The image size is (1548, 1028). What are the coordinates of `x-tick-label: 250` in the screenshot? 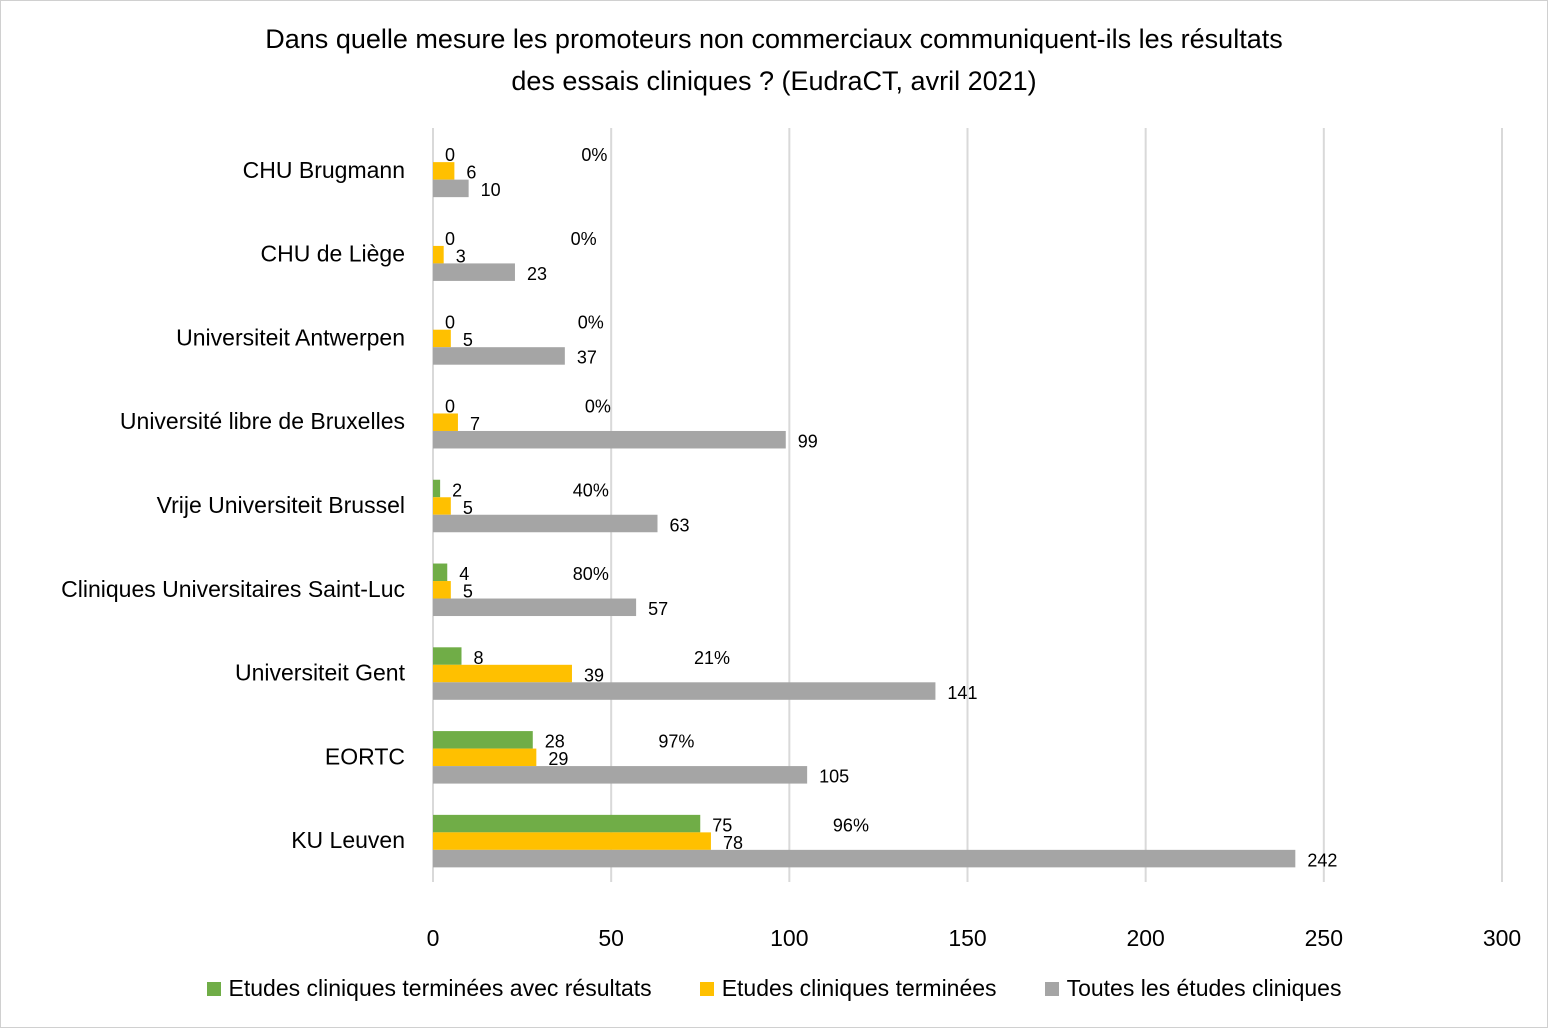 It's located at (1324, 938).